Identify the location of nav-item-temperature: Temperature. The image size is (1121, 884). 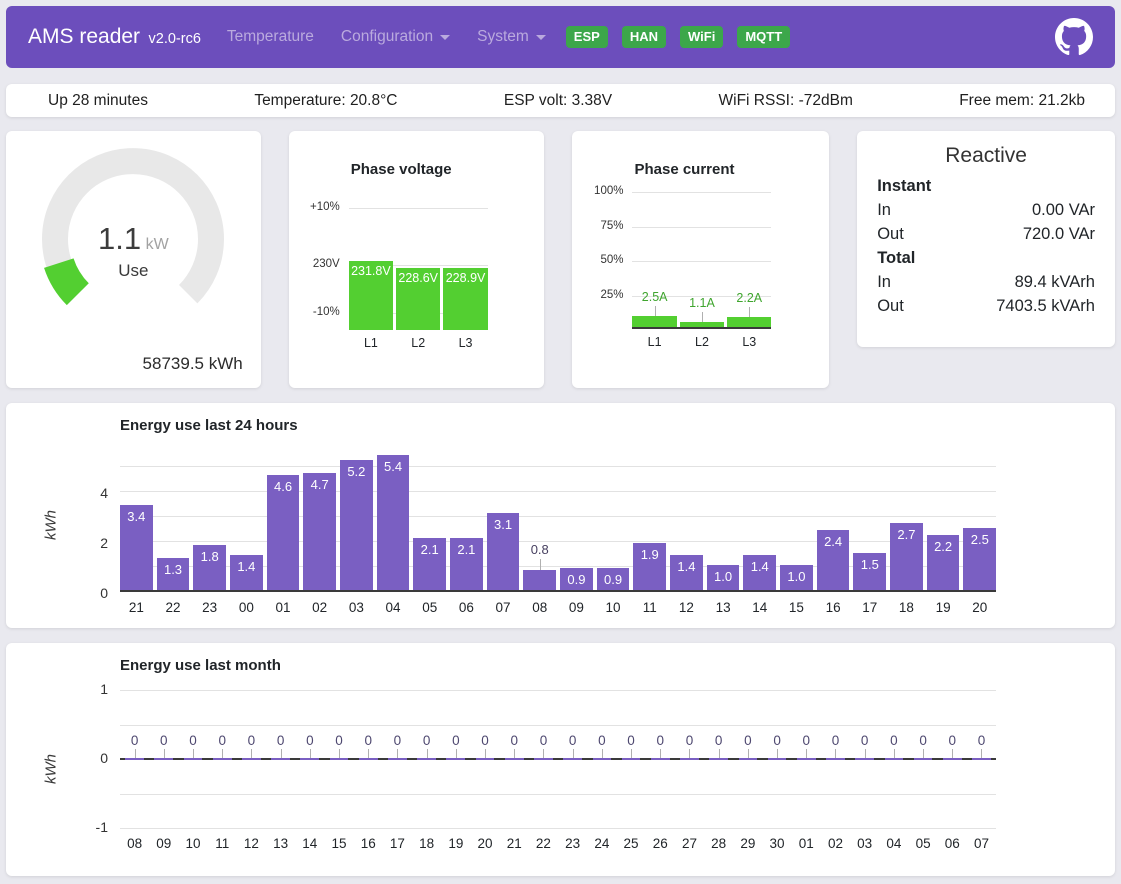
(270, 36).